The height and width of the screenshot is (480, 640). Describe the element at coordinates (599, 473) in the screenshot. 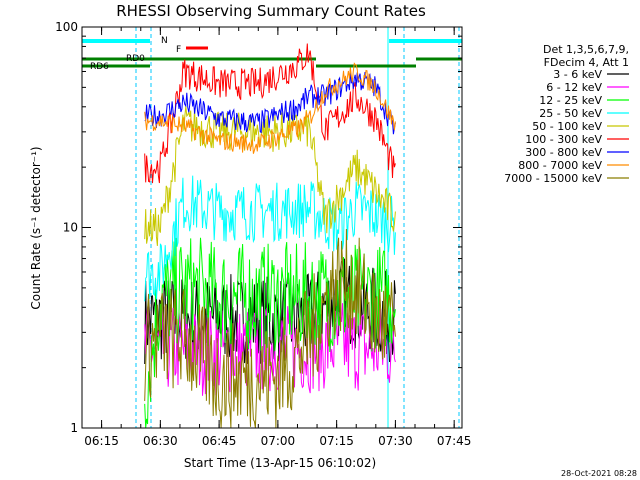

I see `footer-date: 28-Oct-2021 08:28` at that location.